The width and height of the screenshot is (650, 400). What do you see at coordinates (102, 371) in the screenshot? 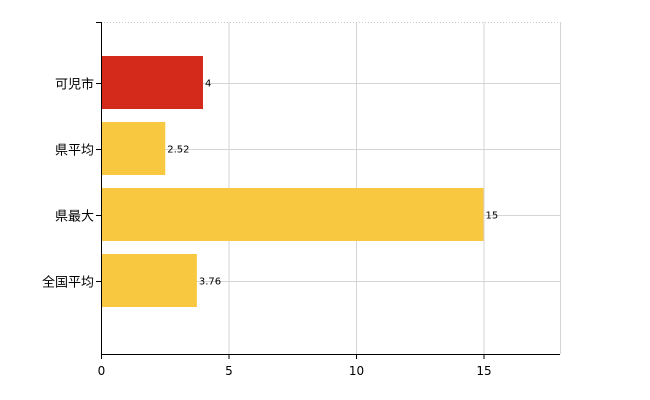
I see `x-tick-label: 0` at bounding box center [102, 371].